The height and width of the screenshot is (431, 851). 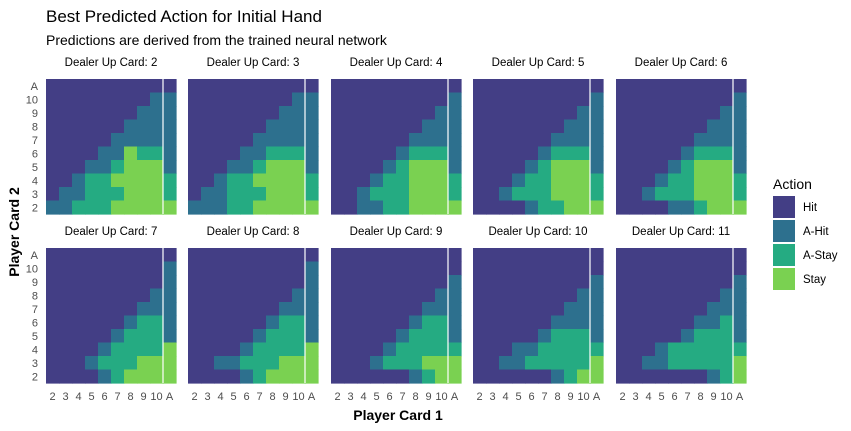 What do you see at coordinates (687, 397) in the screenshot?
I see `x-tick-label: 7` at bounding box center [687, 397].